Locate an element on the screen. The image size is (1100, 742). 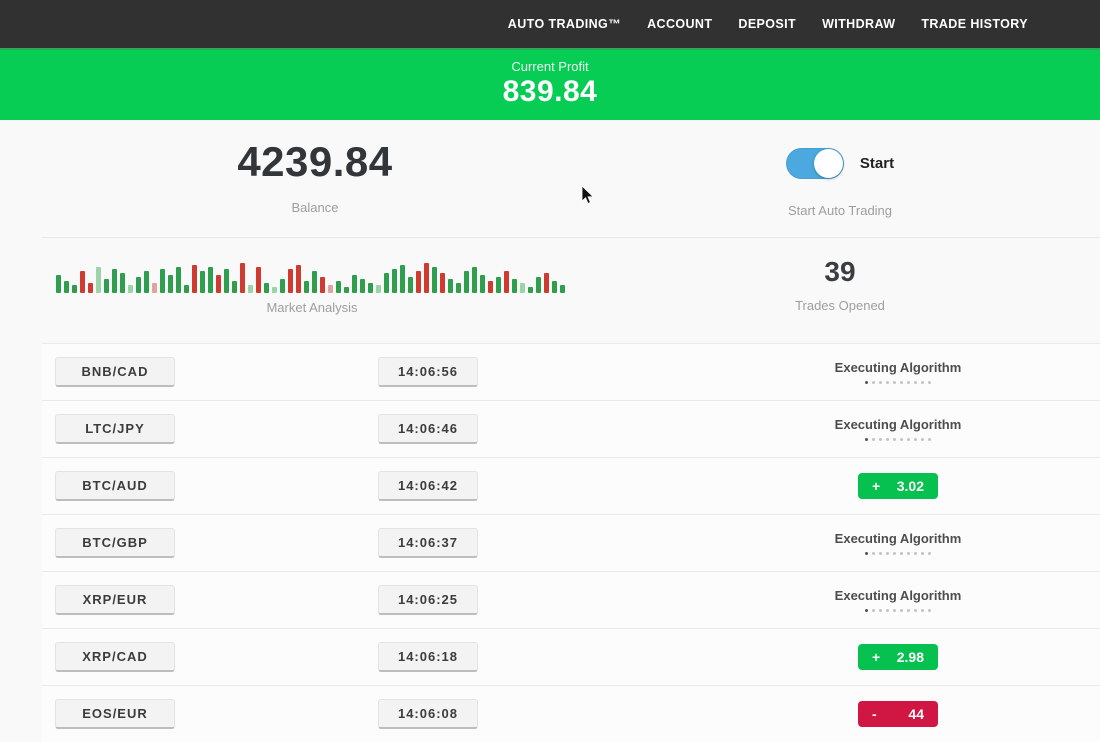
start-auto-trading-label: Start Auto Trading is located at coordinates (840, 210).